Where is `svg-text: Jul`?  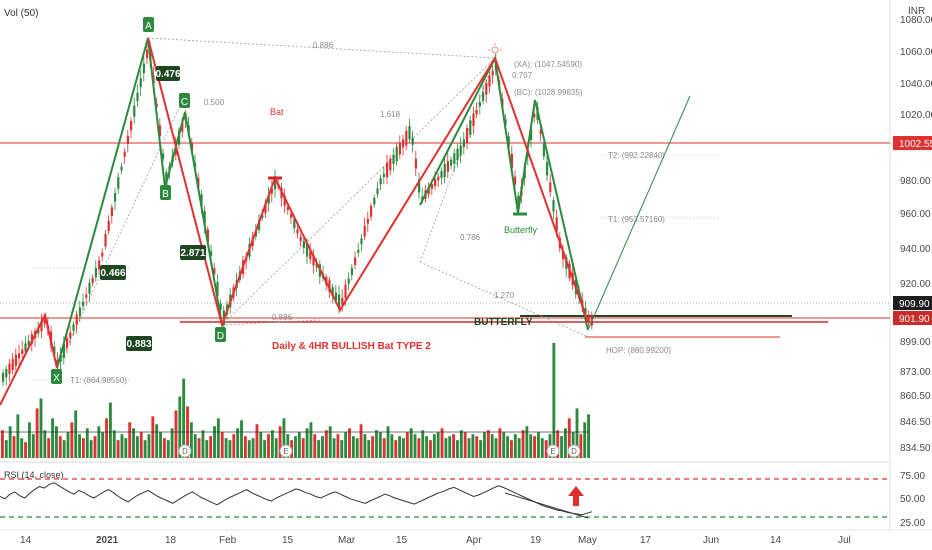
svg-text: Jul is located at coordinates (844, 540).